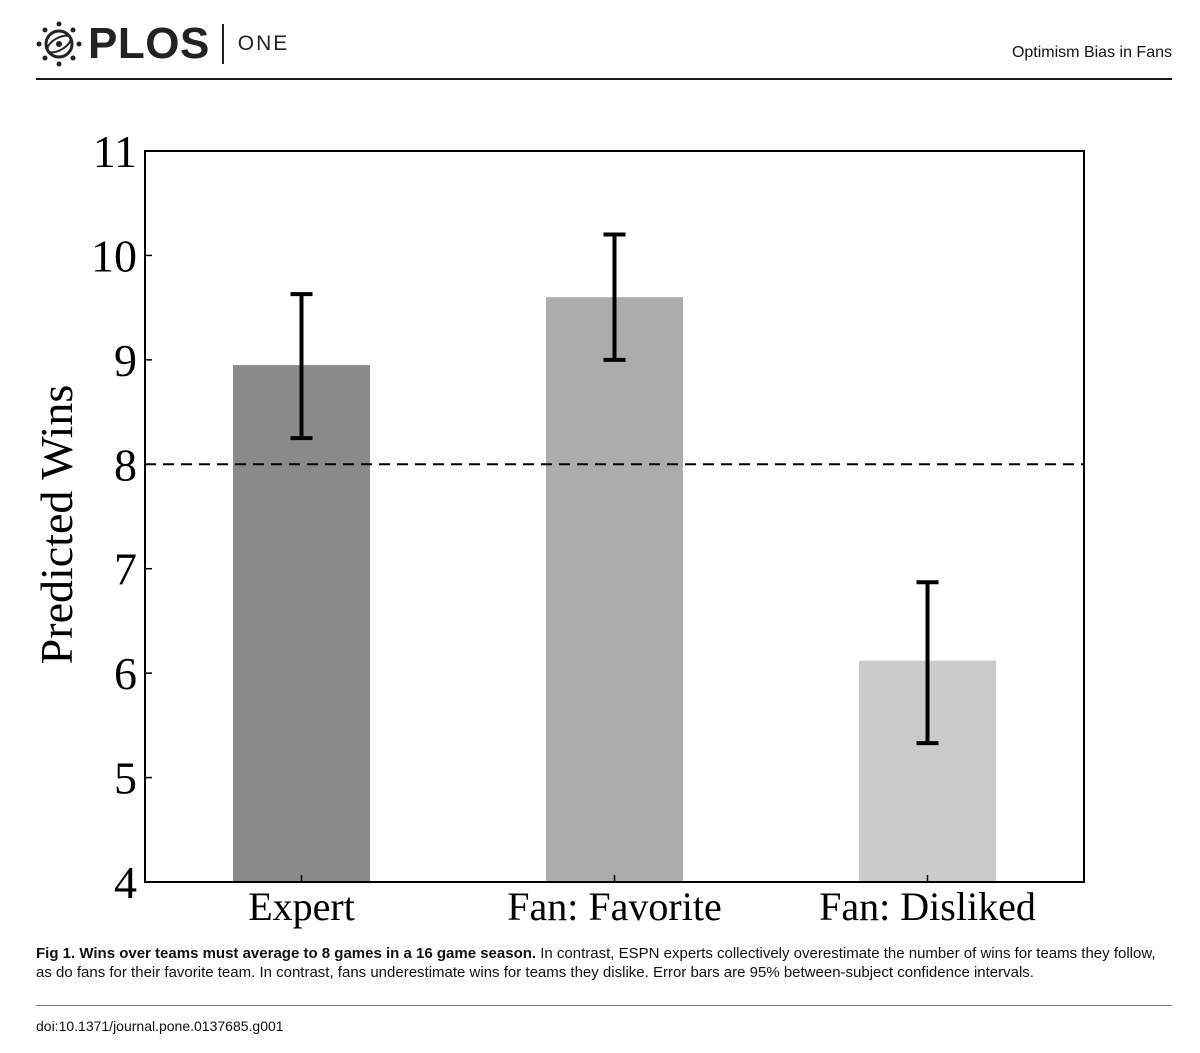 This screenshot has height=1053, width=1200. I want to click on plos-globe-icon, so click(59, 44).